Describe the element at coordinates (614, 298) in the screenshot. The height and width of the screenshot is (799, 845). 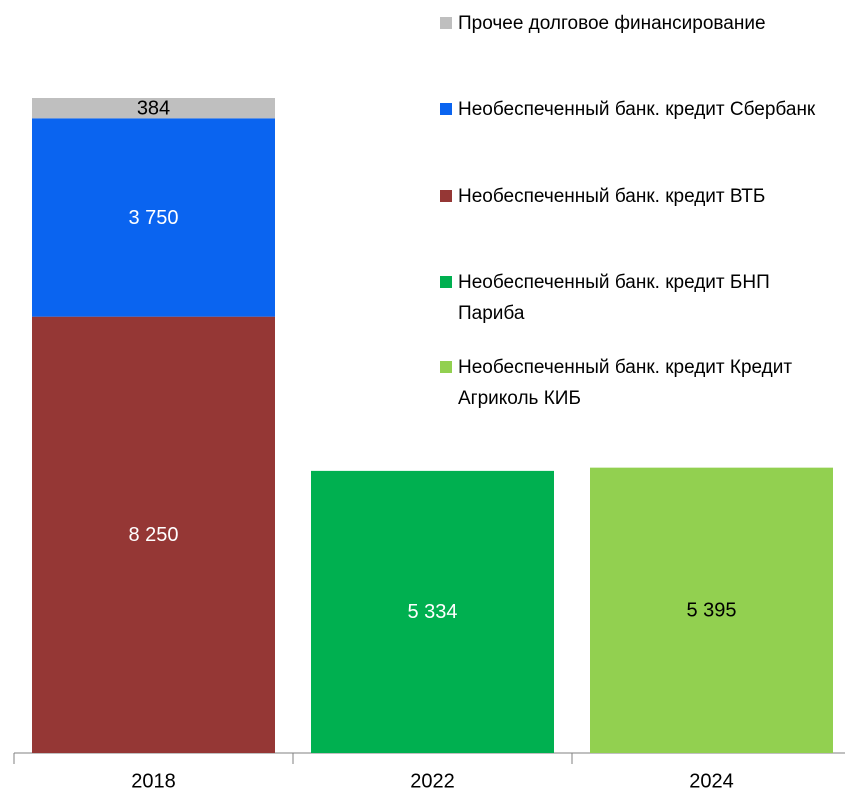
I see `legend-label: Необеспеченный банк. кредит БНП Париба` at that location.